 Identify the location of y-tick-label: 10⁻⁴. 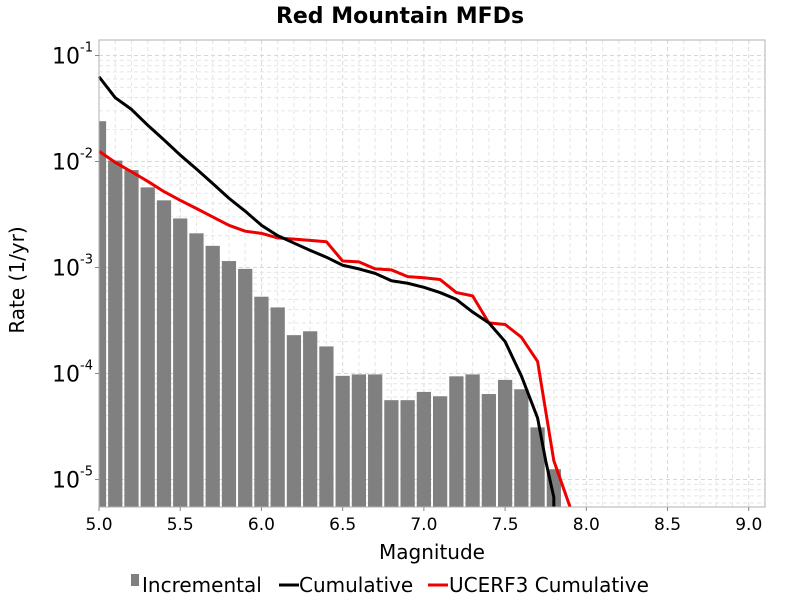
(72, 372).